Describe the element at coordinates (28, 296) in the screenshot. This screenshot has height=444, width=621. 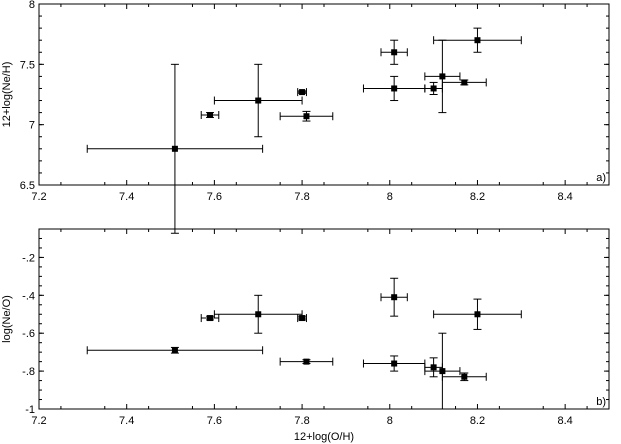
I see `y-tick-label: -.4` at that location.